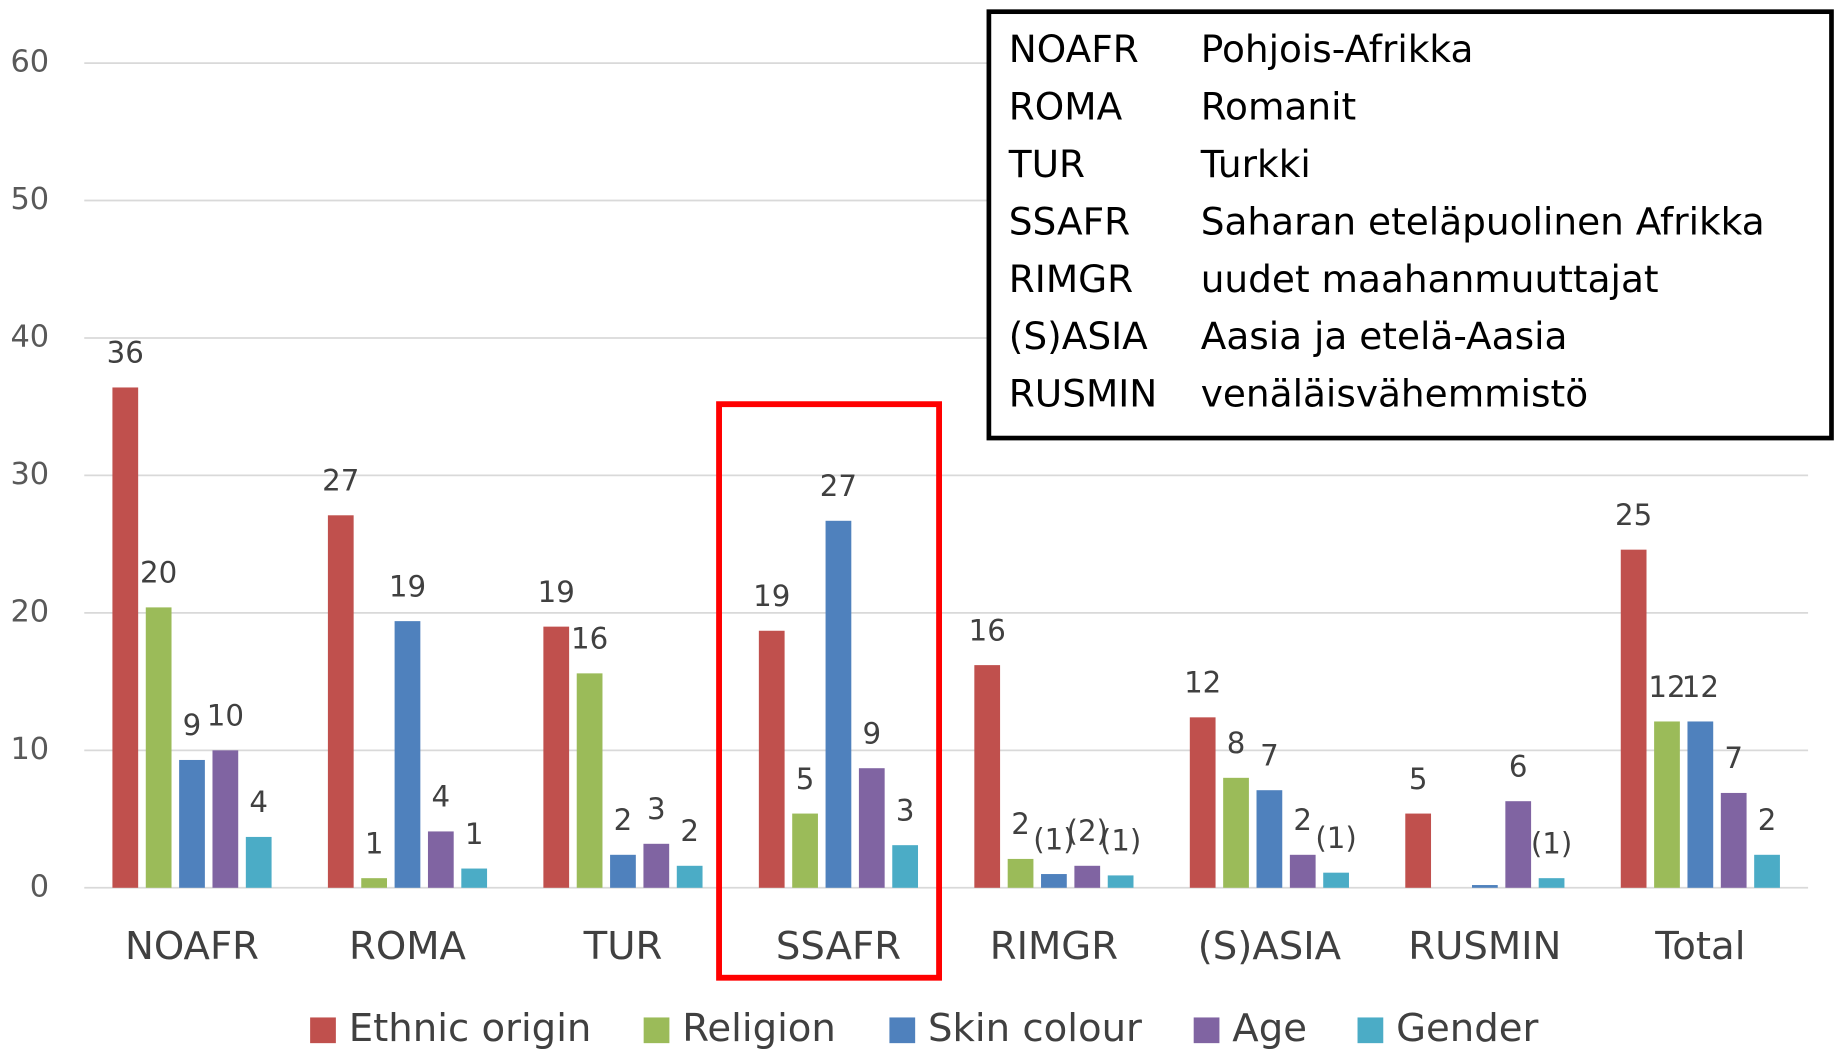 The image size is (1835, 1056). What do you see at coordinates (39, 886) in the screenshot?
I see `y-tick-label: 0` at bounding box center [39, 886].